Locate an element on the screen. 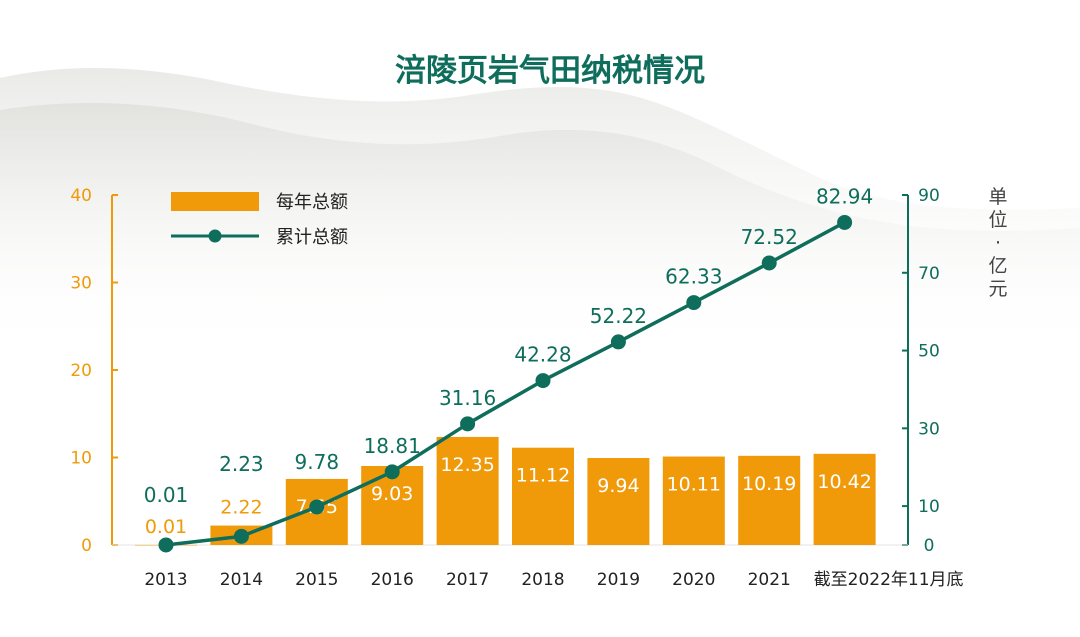  line-value-label: 52.22 is located at coordinates (618, 316).